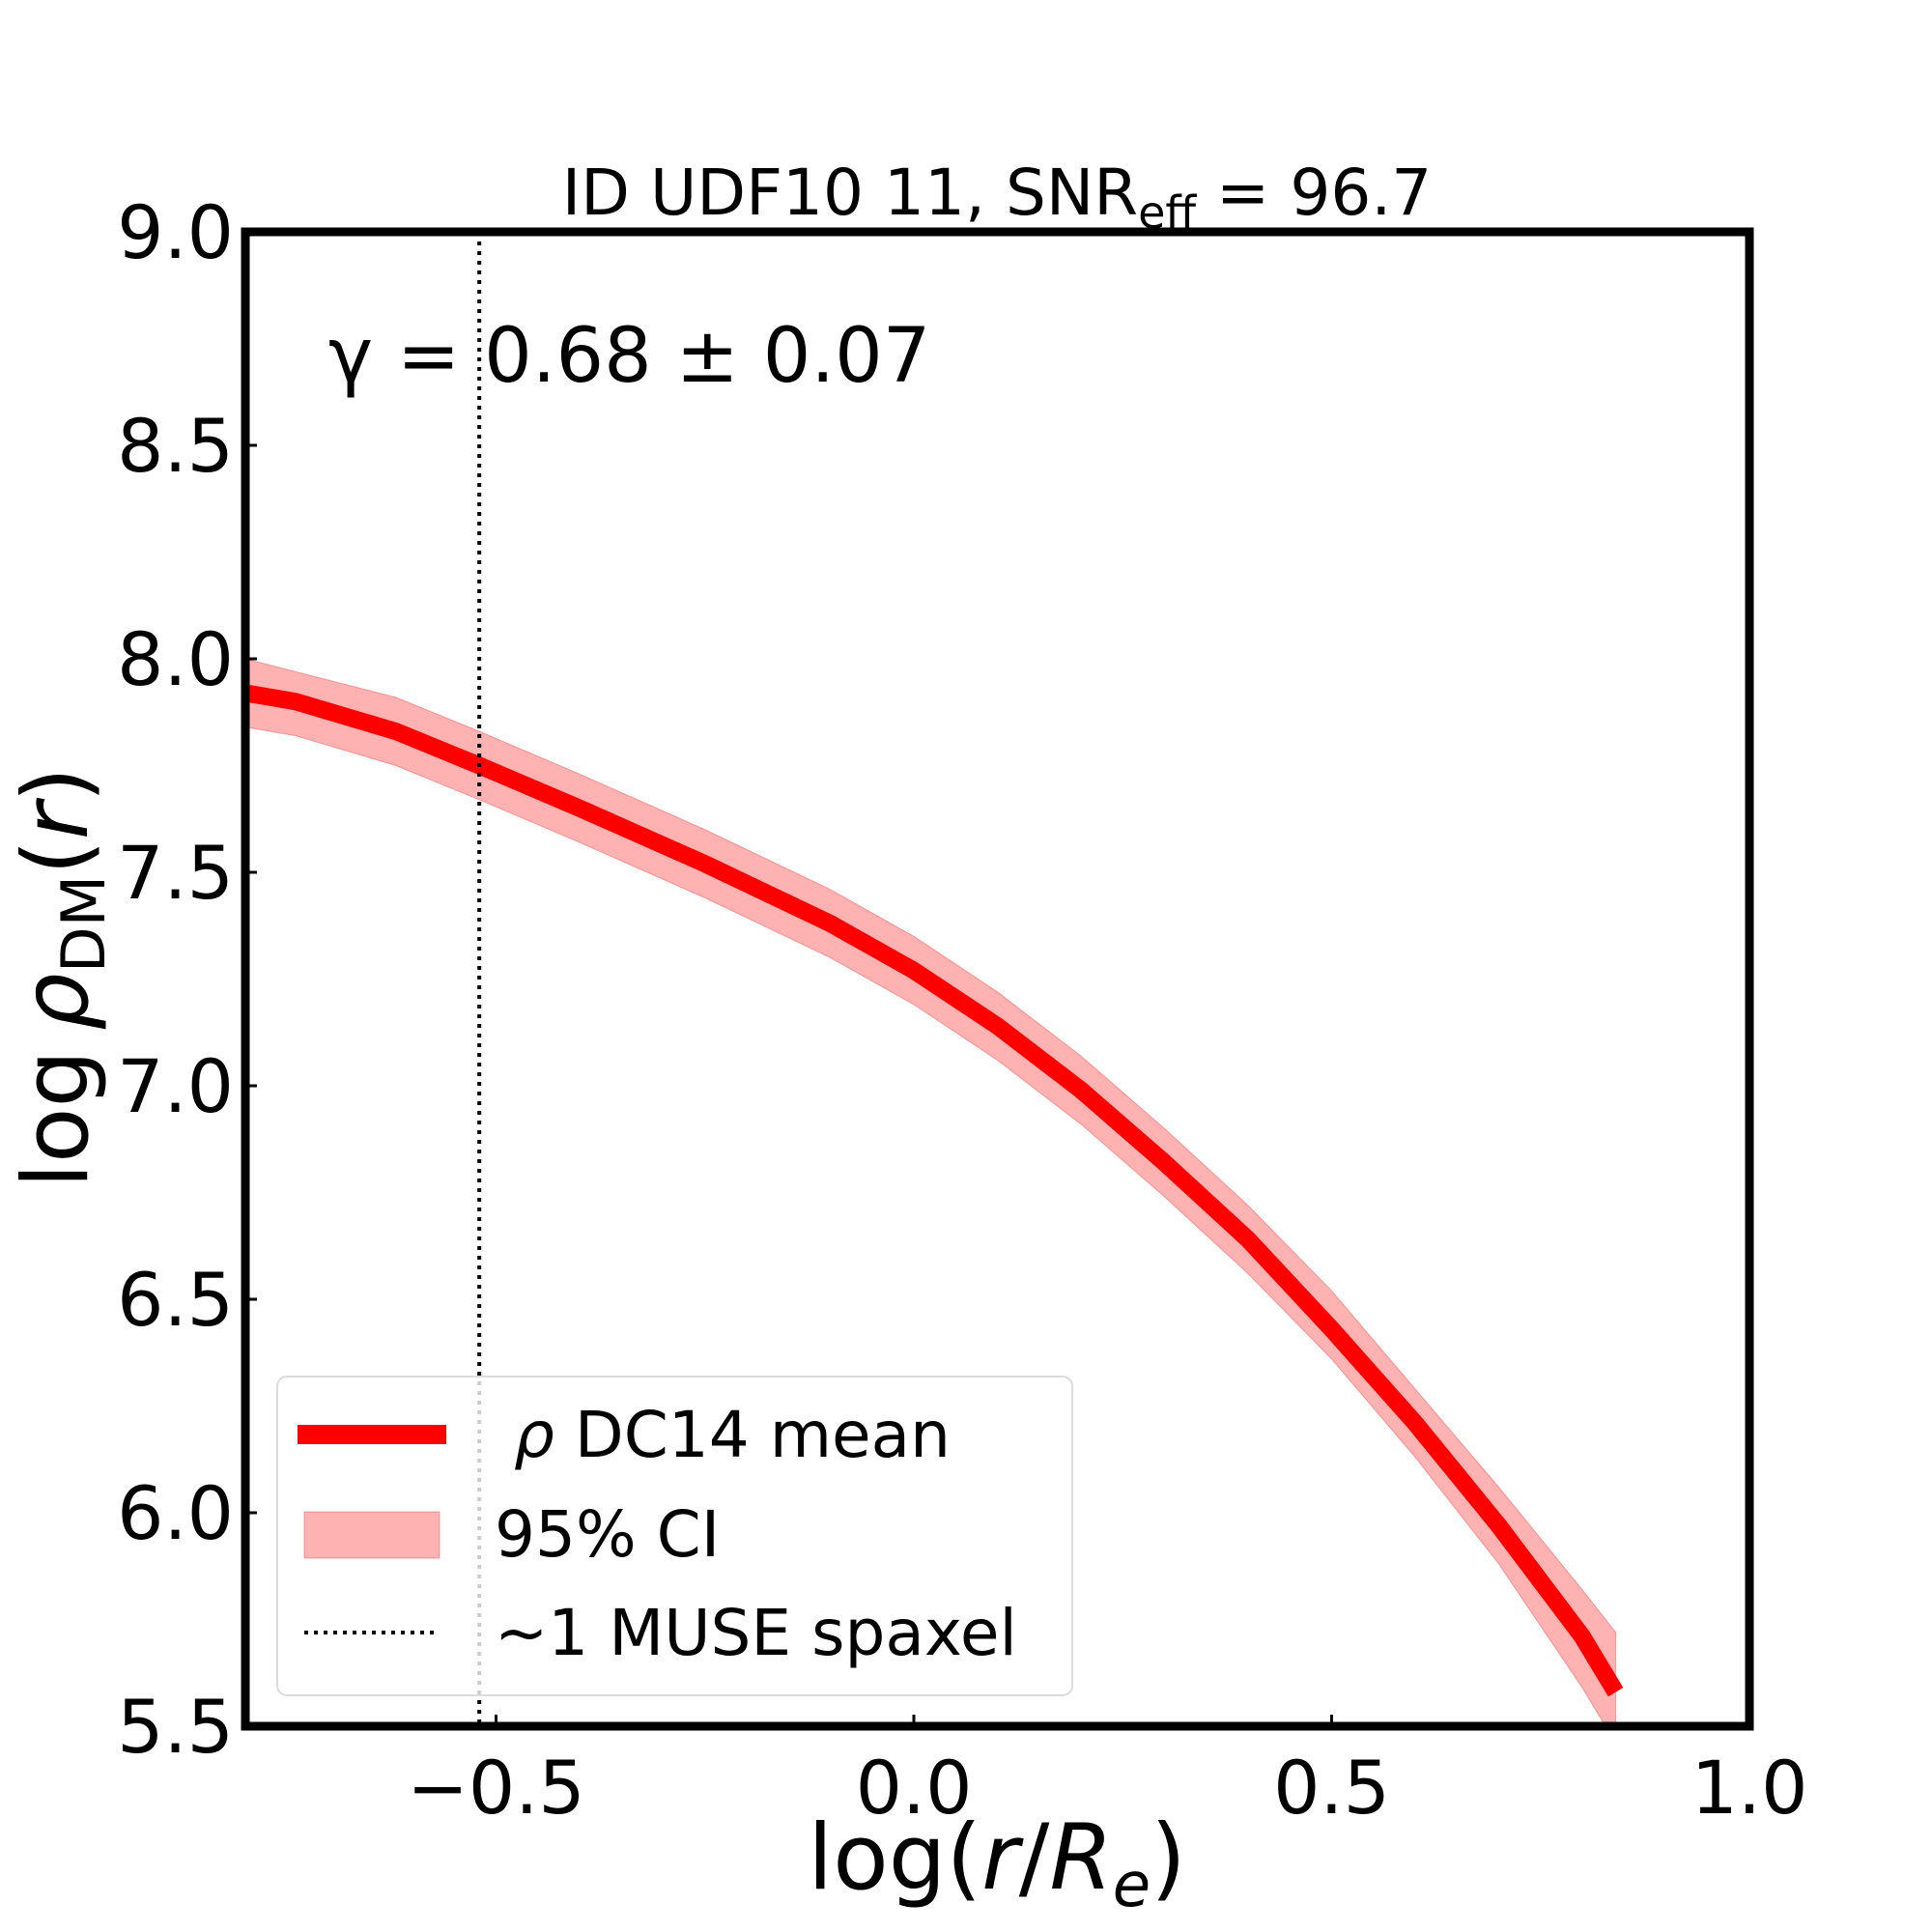 Image resolution: width=1932 pixels, height=1932 pixels. What do you see at coordinates (175, 1513) in the screenshot?
I see `y-tick-label: 6.0` at bounding box center [175, 1513].